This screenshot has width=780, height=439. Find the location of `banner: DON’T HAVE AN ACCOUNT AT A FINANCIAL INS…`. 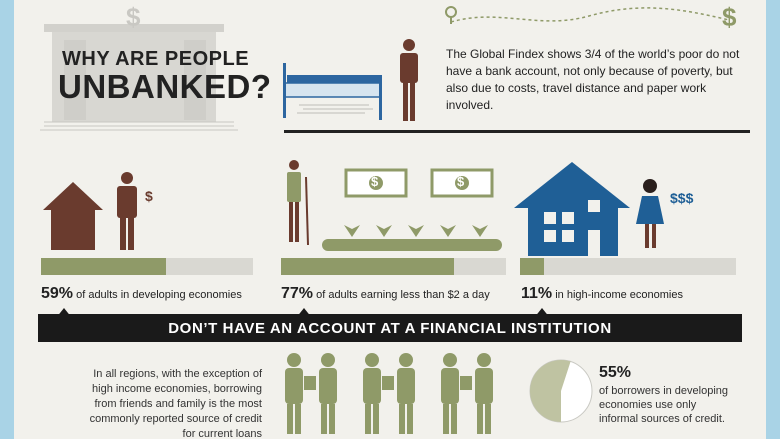

banner: DON’T HAVE AN ACCOUNT AT A FINANCIAL INS… is located at coordinates (390, 328).